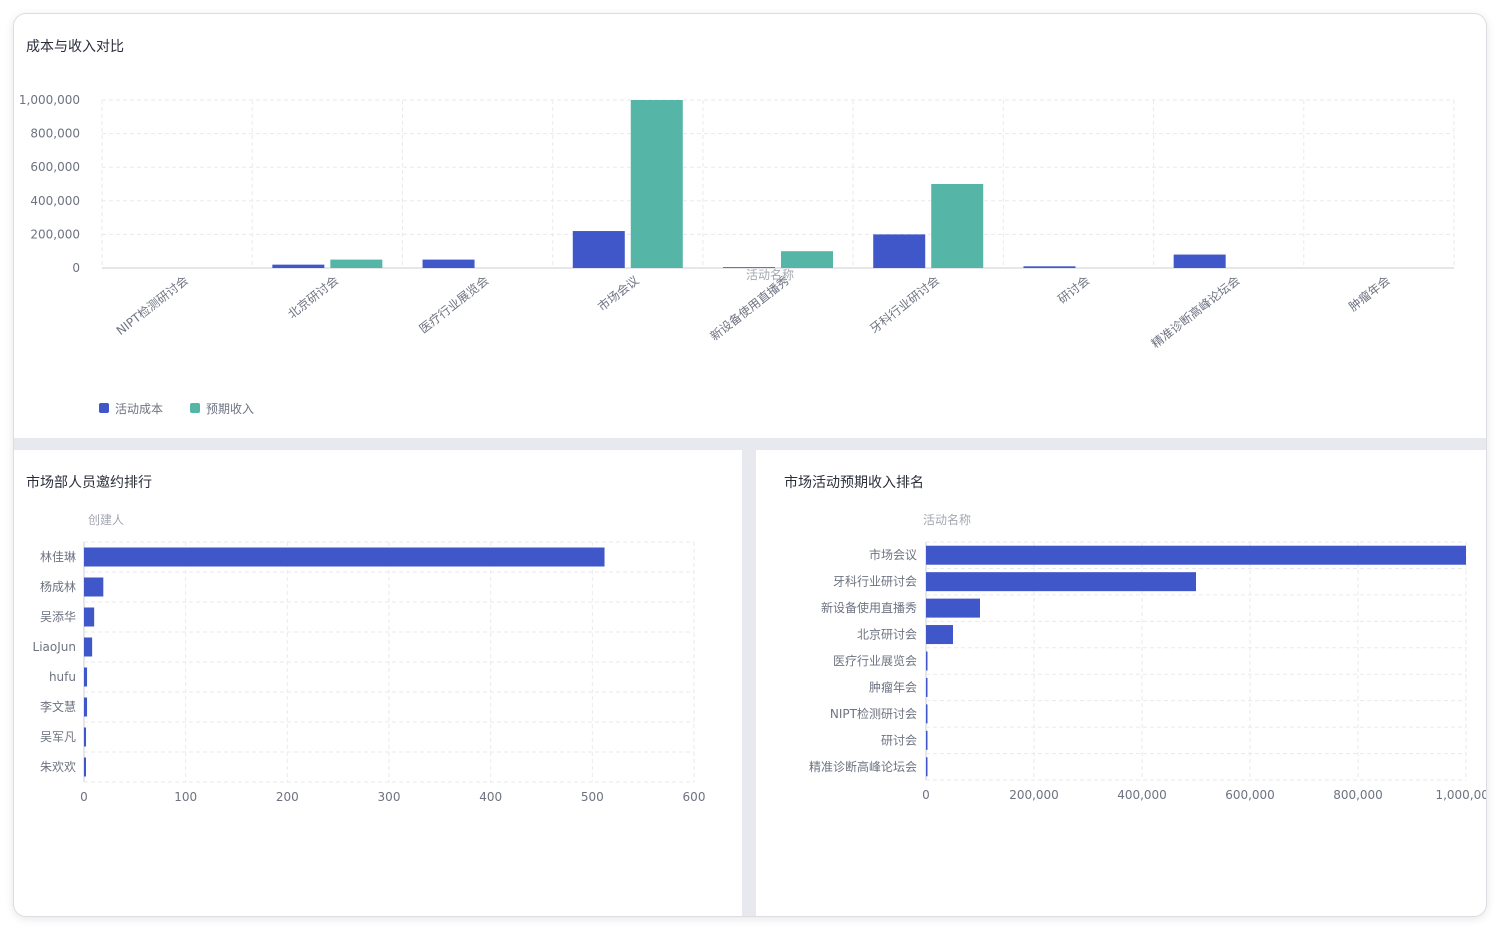  What do you see at coordinates (1073, 289) in the screenshot?
I see `x-tick-label: 研讨会` at bounding box center [1073, 289].